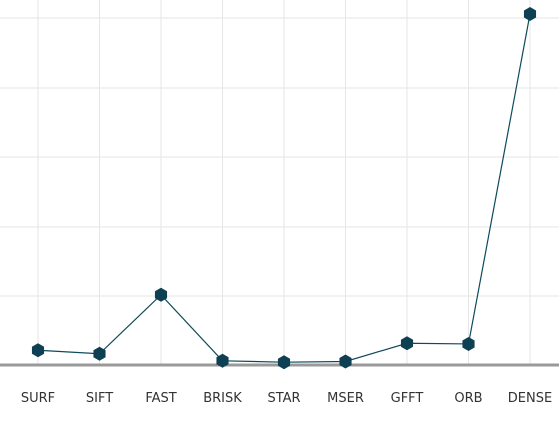  Describe the element at coordinates (160, 398) in the screenshot. I see `x-tick-label-fast: FAST` at that location.